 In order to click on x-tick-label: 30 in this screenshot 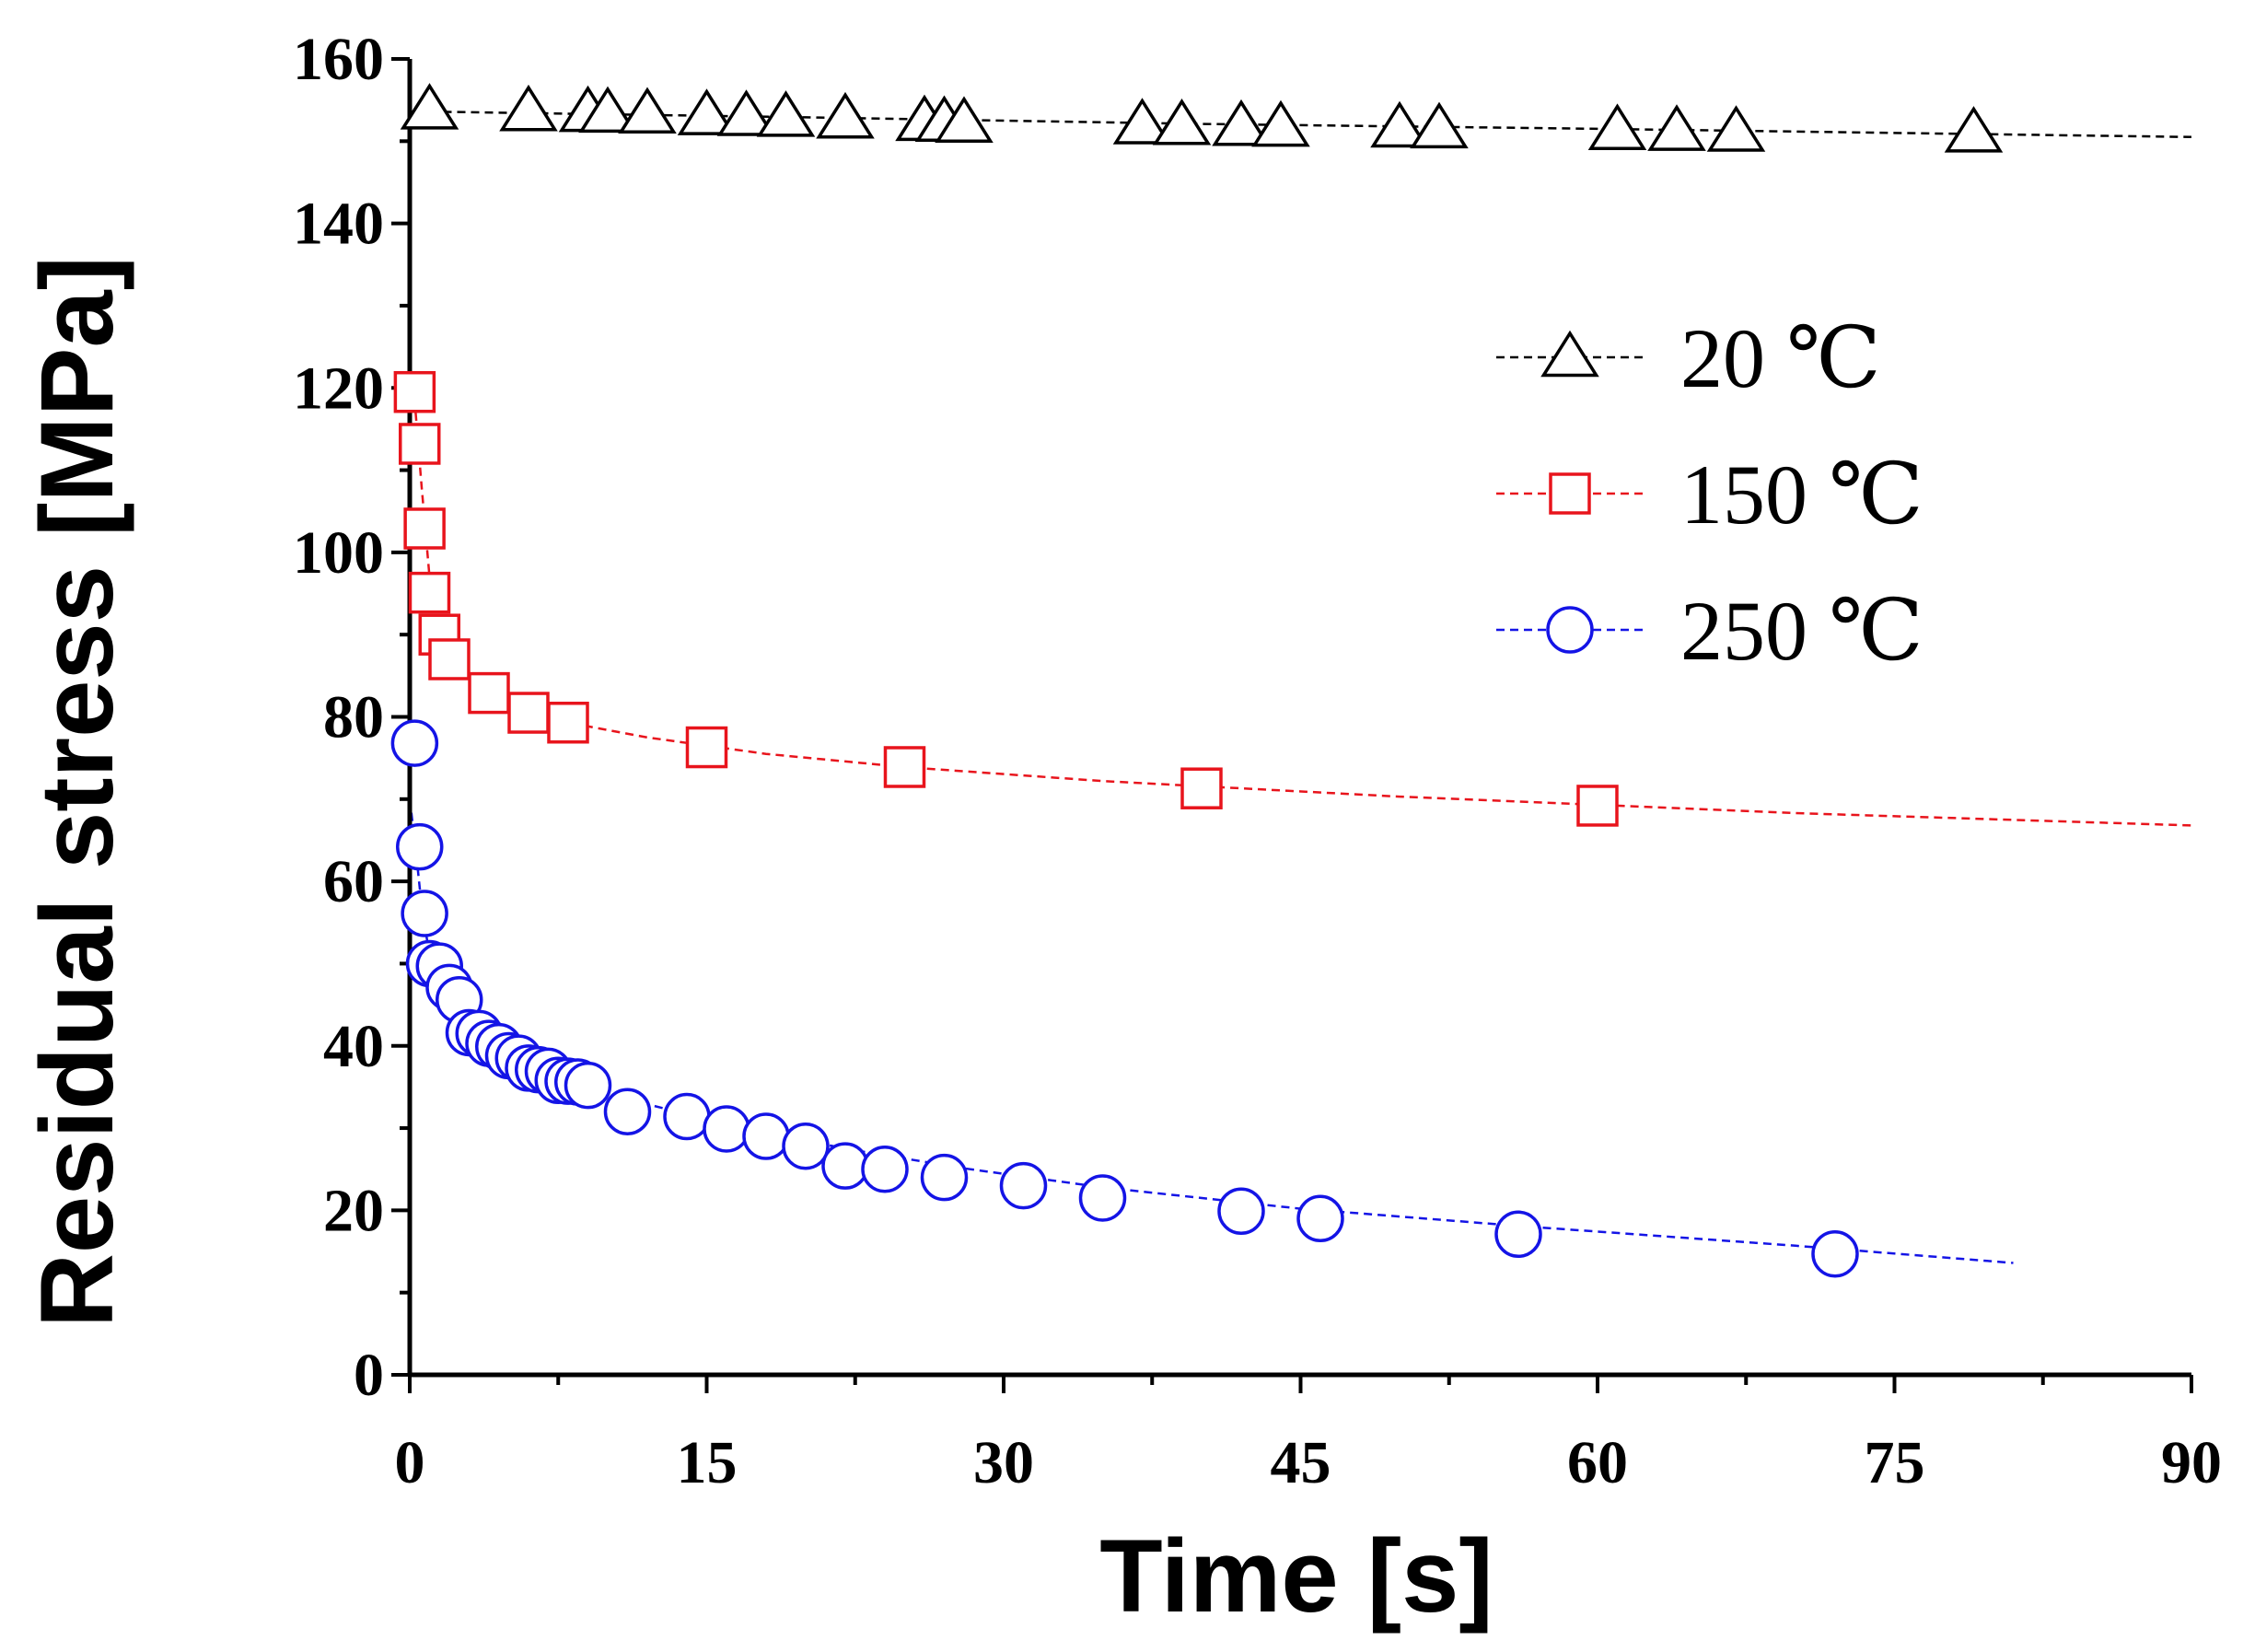, I will do `click(1004, 1462)`.